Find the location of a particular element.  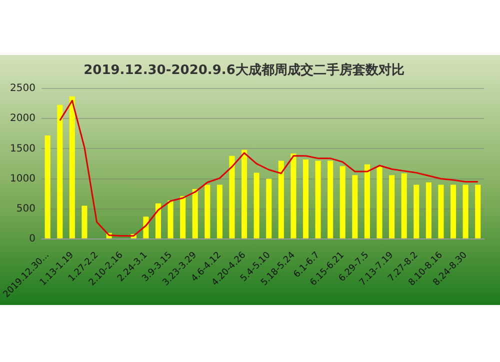

y-tick-label: 1500 is located at coordinates (23, 148).